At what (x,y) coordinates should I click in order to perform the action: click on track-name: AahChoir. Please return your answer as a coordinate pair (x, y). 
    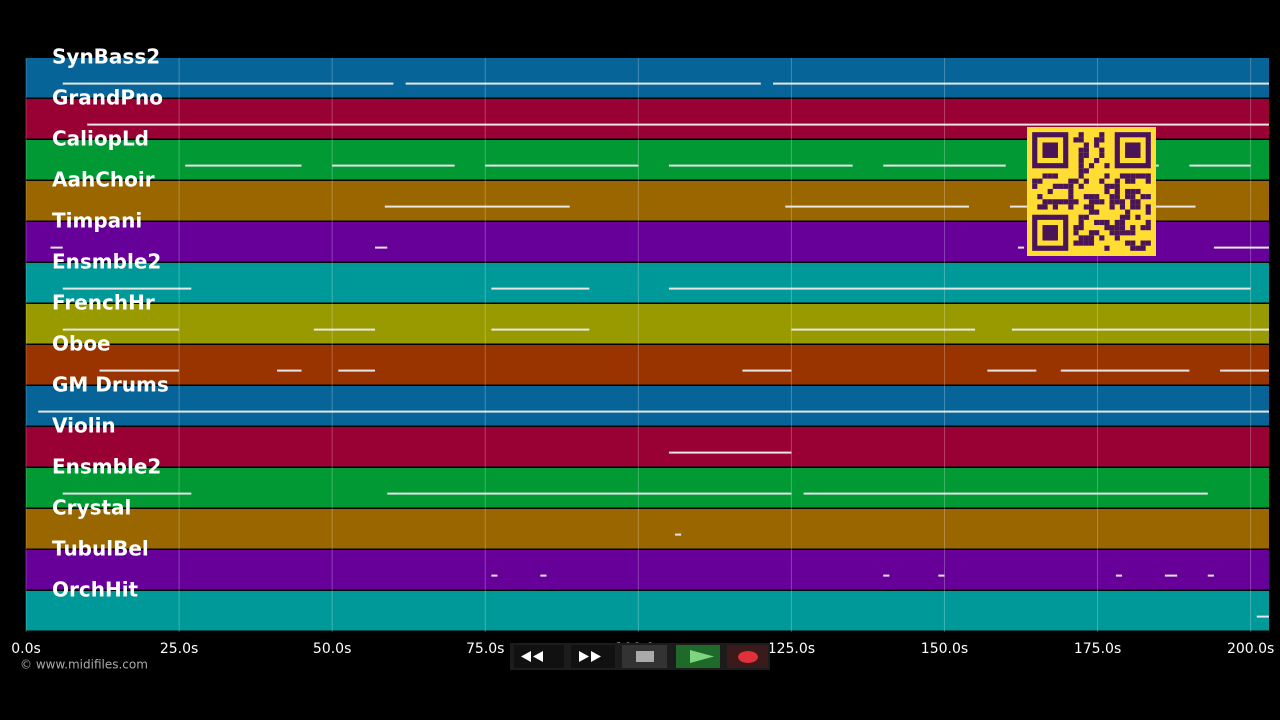
    Looking at the image, I should click on (103, 180).